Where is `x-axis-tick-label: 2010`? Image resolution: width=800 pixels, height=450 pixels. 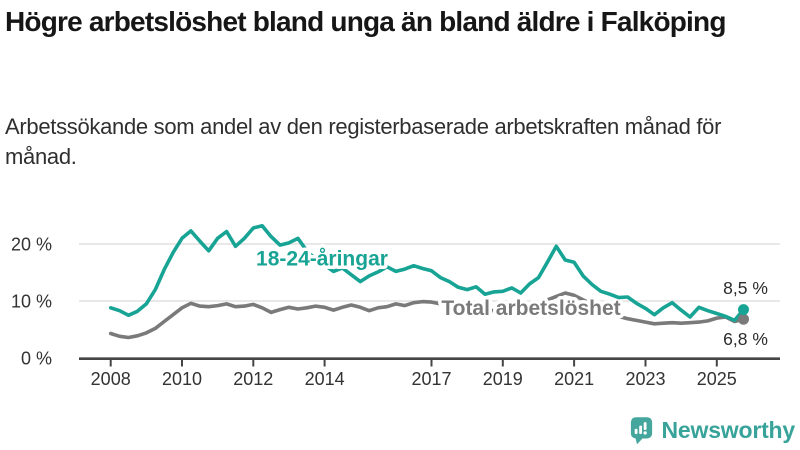 x-axis-tick-label: 2010 is located at coordinates (182, 379).